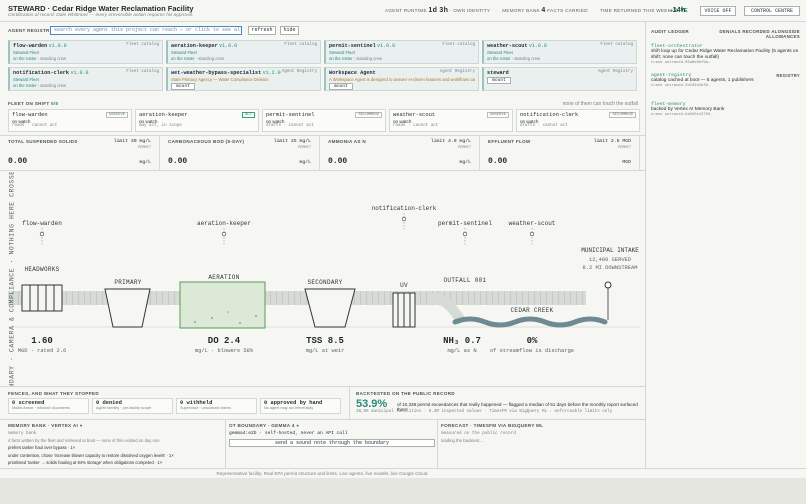 The height and width of the screenshot is (504, 806). Describe the element at coordinates (342, 52) in the screenshot. I see `agent-org: Steward Fleet` at that location.